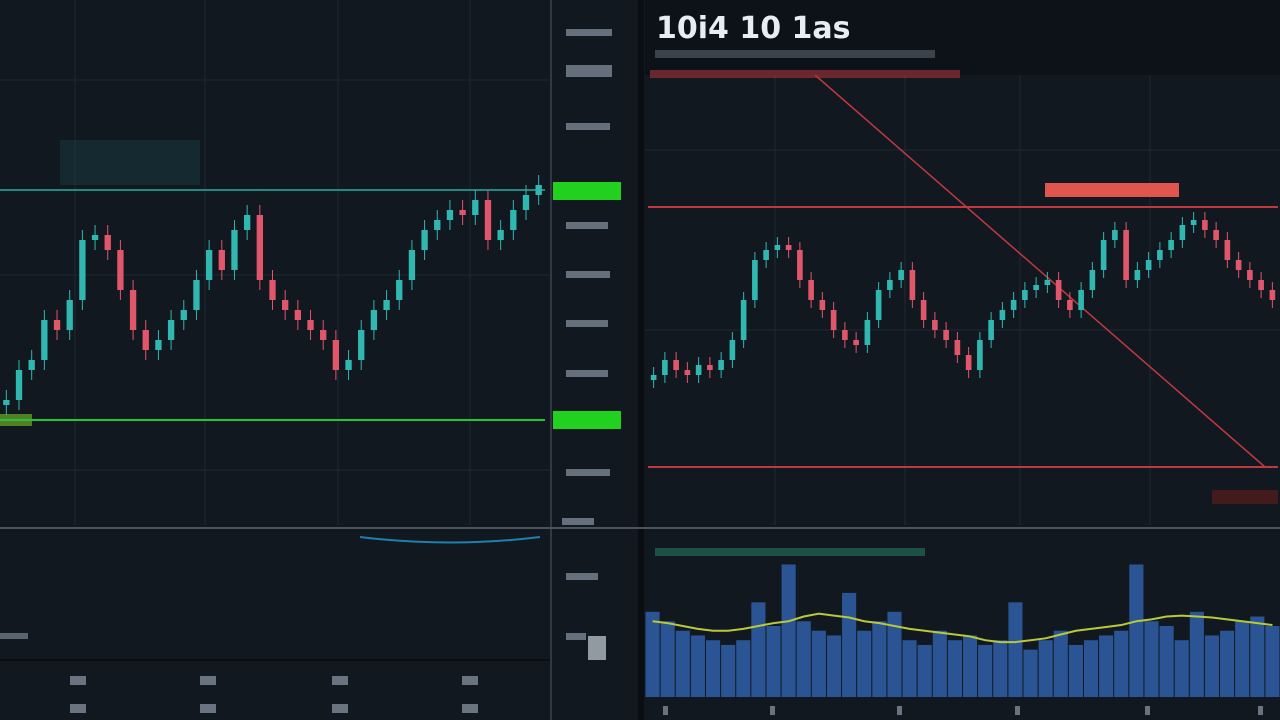  Describe the element at coordinates (962, 628) in the screenshot. I see `average-line` at that location.